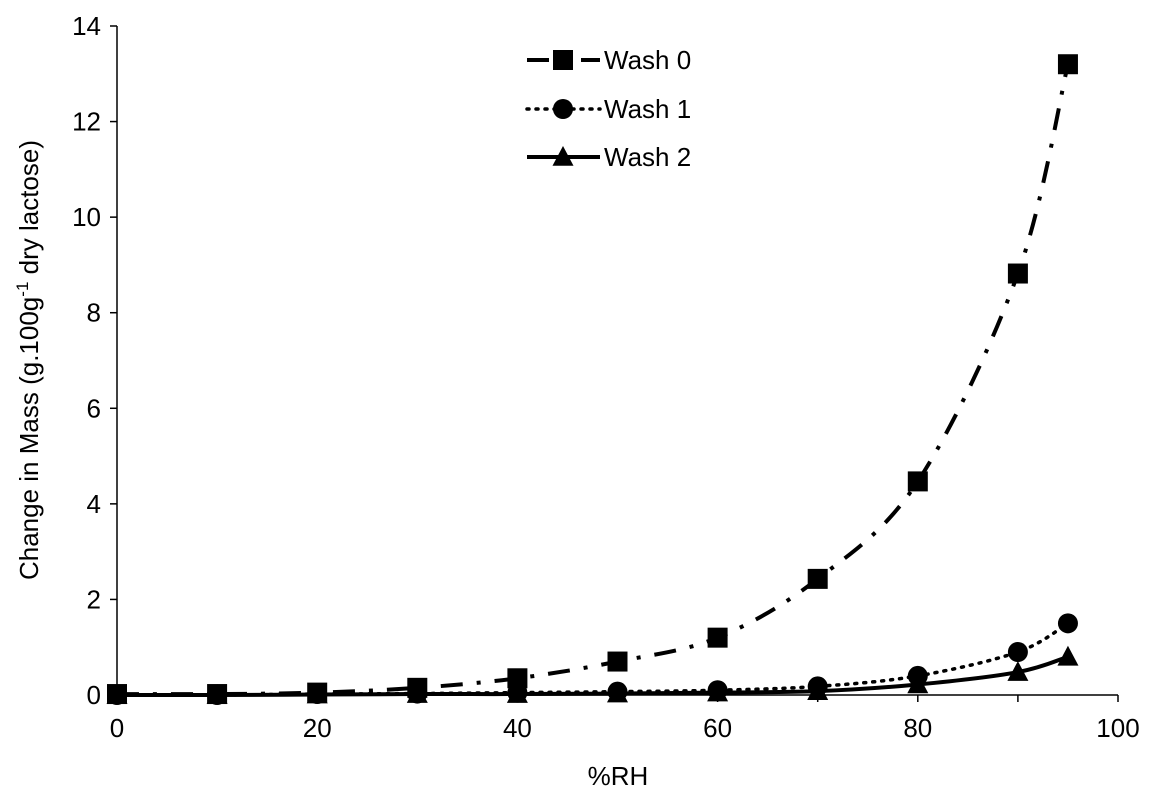  What do you see at coordinates (86, 217) in the screenshot?
I see `y-tick-label: 10` at bounding box center [86, 217].